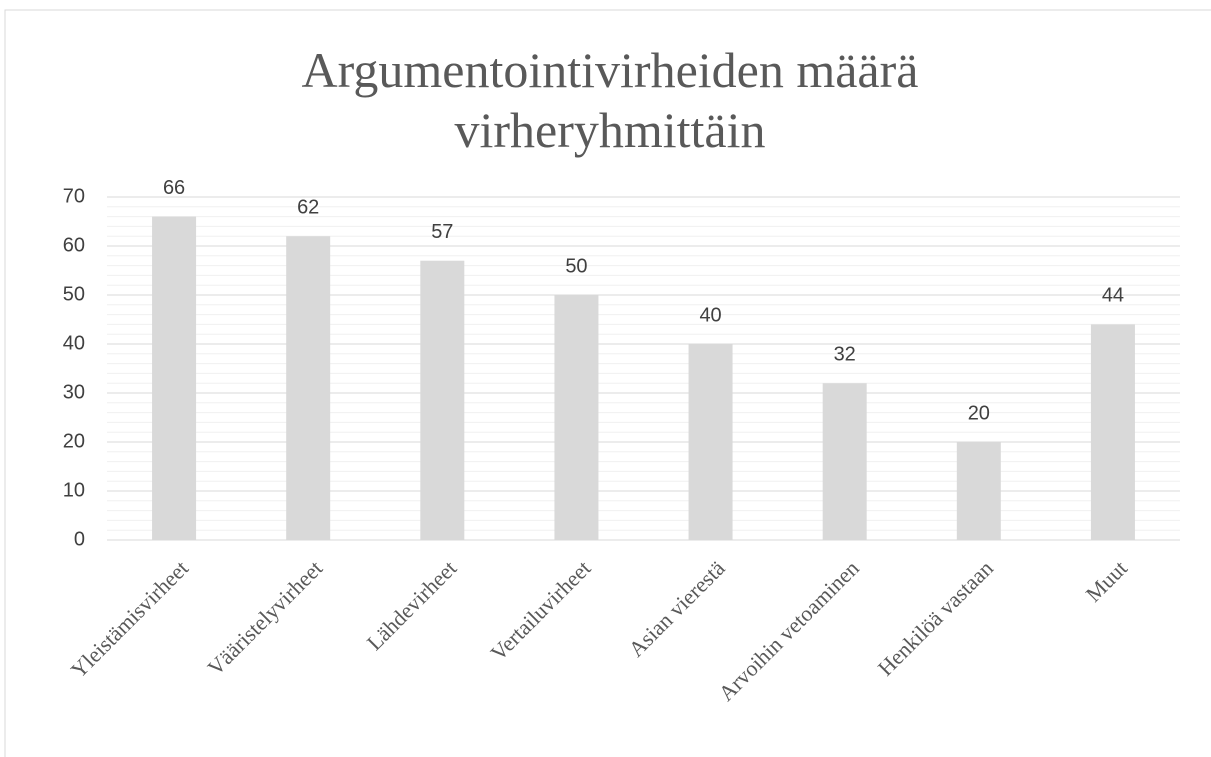  I want to click on data-label: 40, so click(710, 315).